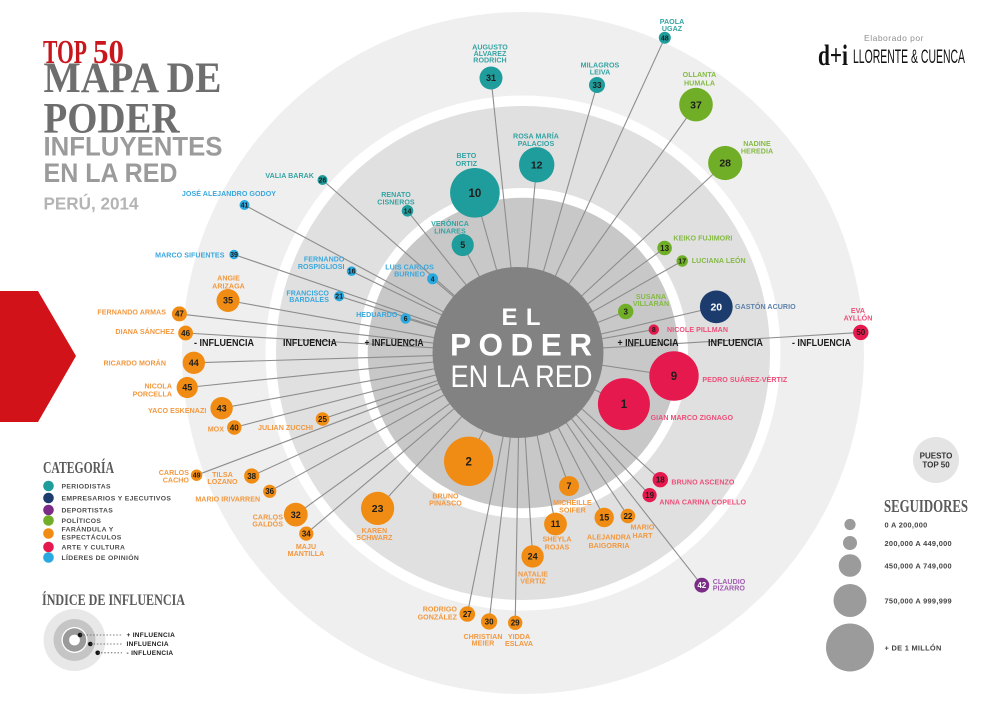  What do you see at coordinates (651, 303) in the screenshot?
I see `svg-text: VILLARÁN` at bounding box center [651, 303].